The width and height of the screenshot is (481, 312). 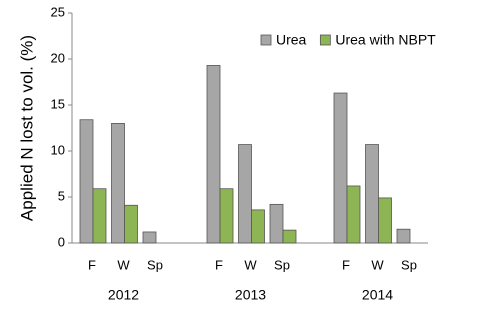 I want to click on legend-label: Urea with NBPT, so click(x=385, y=40).